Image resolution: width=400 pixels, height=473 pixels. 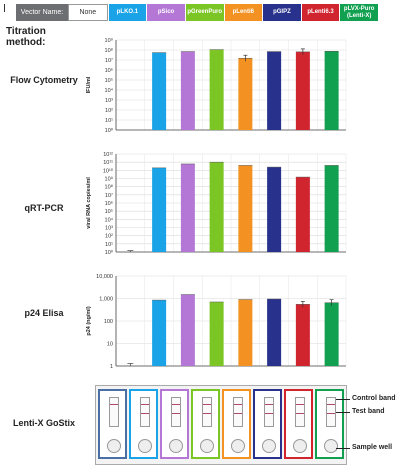 I want to click on flow-cytometry-chart: 10⁰ 10¹ 10² 10³ 10⁴ 10⁵ 10⁶ 10⁷ 10⁸ 10⁹ IFU/ml, so click(x=216, y=85).